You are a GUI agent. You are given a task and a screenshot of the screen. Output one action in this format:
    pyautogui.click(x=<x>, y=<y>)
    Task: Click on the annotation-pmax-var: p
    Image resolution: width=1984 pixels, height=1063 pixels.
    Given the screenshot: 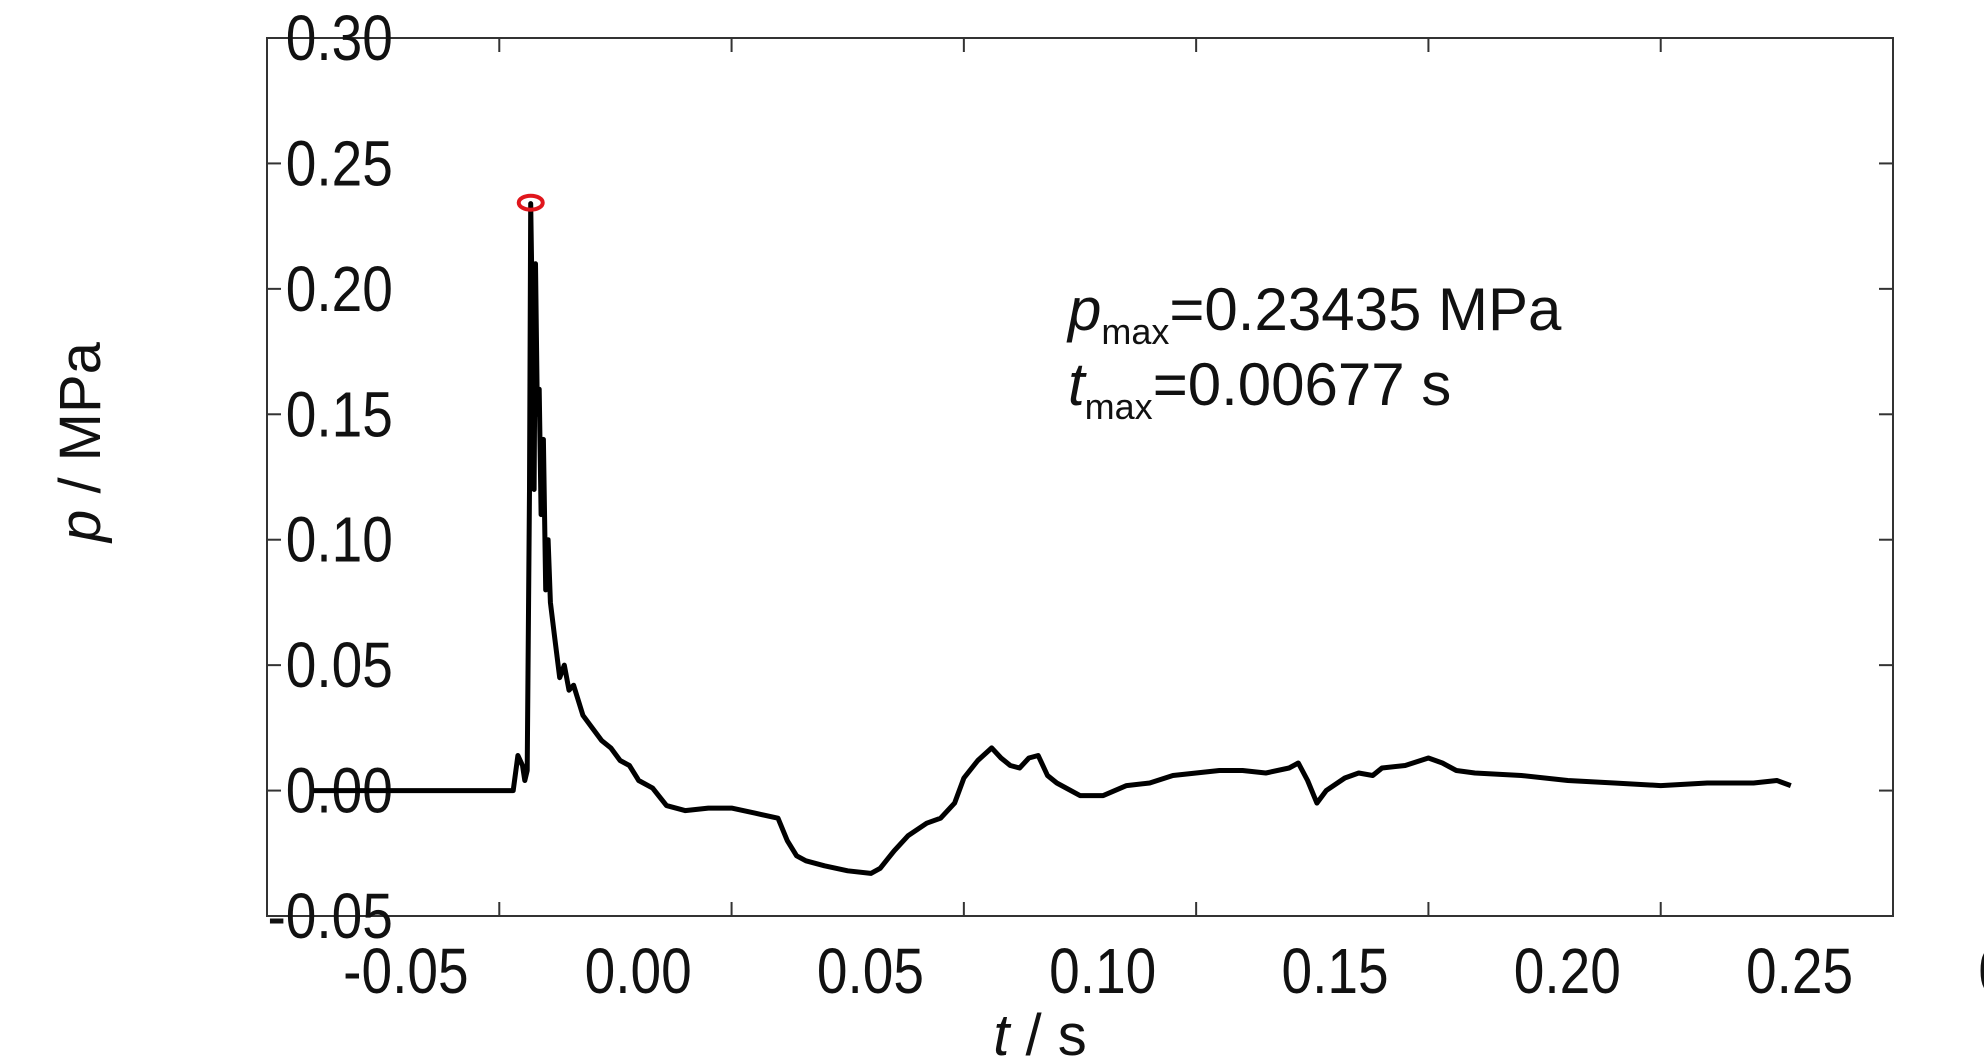 What is the action you would take?
    pyautogui.click(x=1083, y=309)
    